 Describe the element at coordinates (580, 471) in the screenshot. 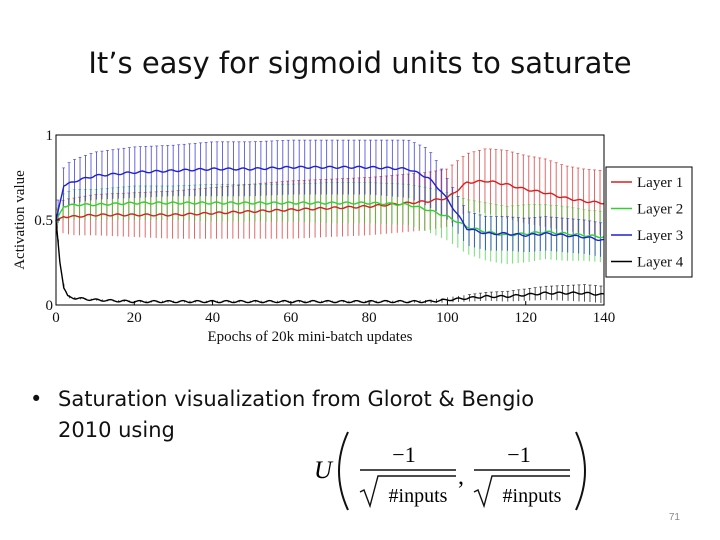

I see `formula-right-paren` at that location.